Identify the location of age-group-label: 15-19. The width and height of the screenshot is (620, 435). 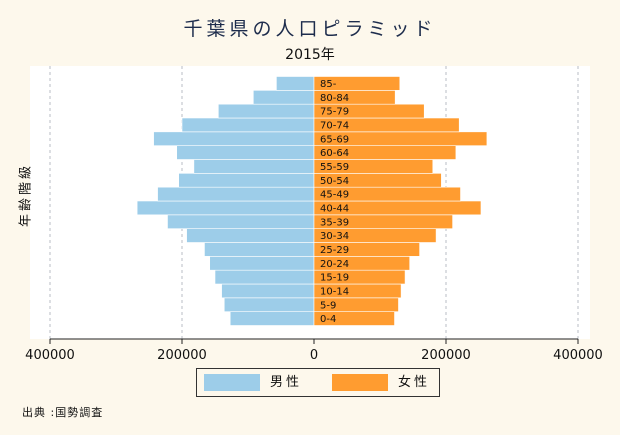
(334, 278).